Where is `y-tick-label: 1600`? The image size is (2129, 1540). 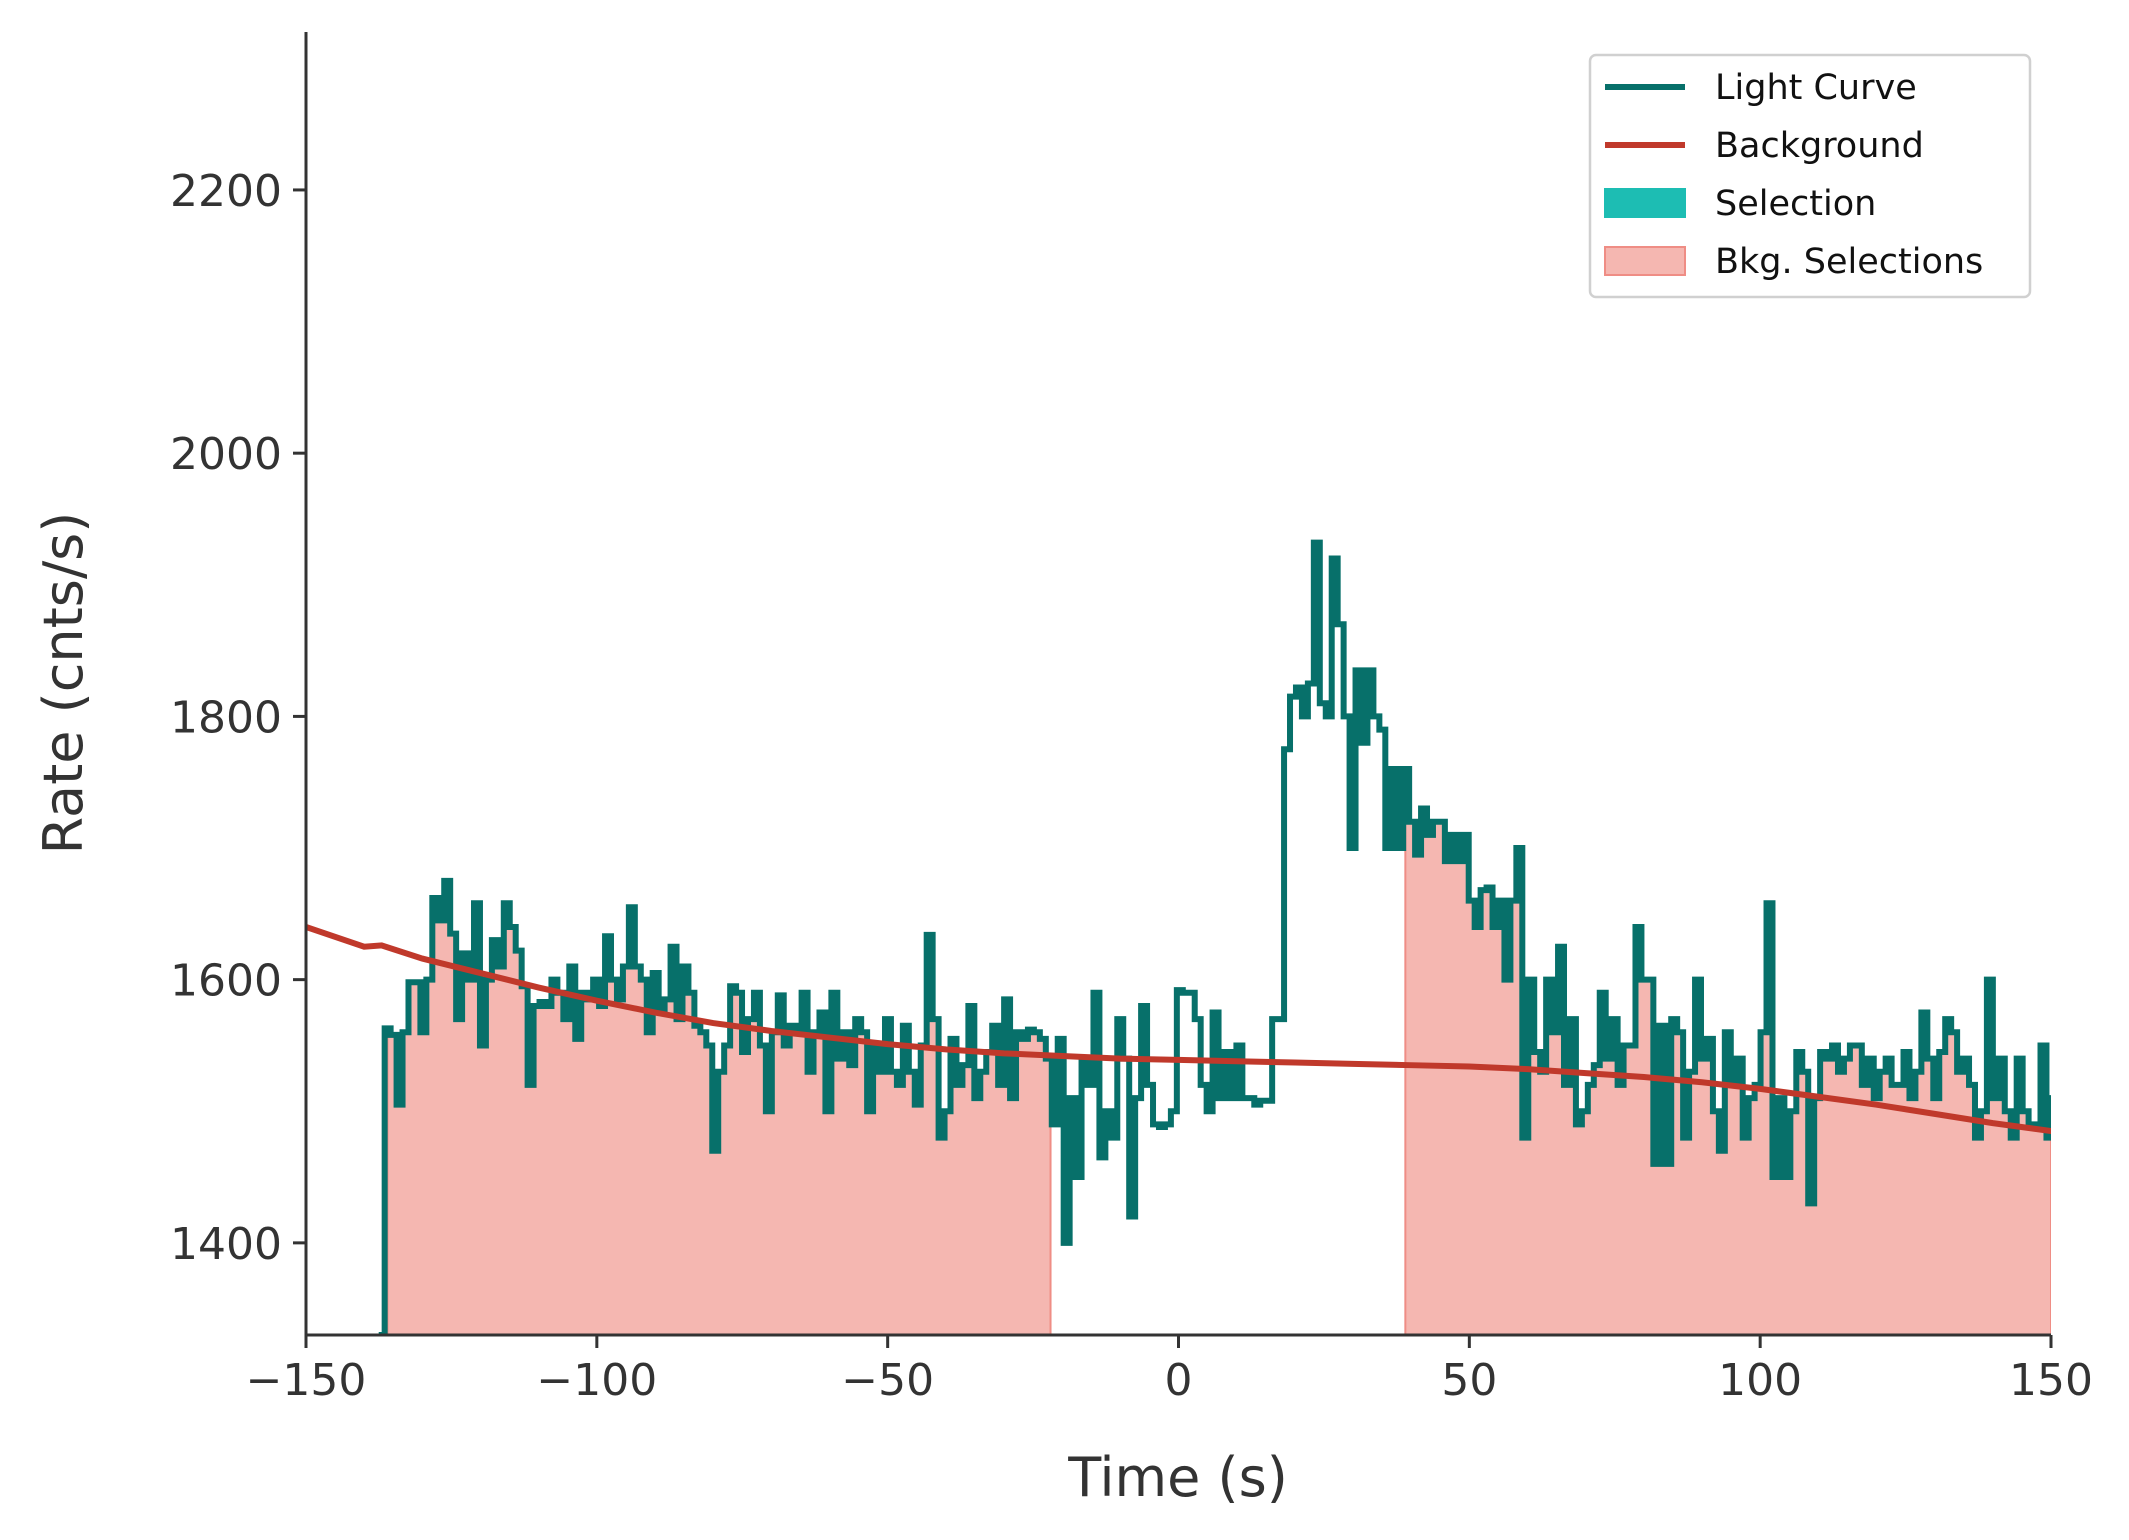 y-tick-label: 1600 is located at coordinates (226, 981).